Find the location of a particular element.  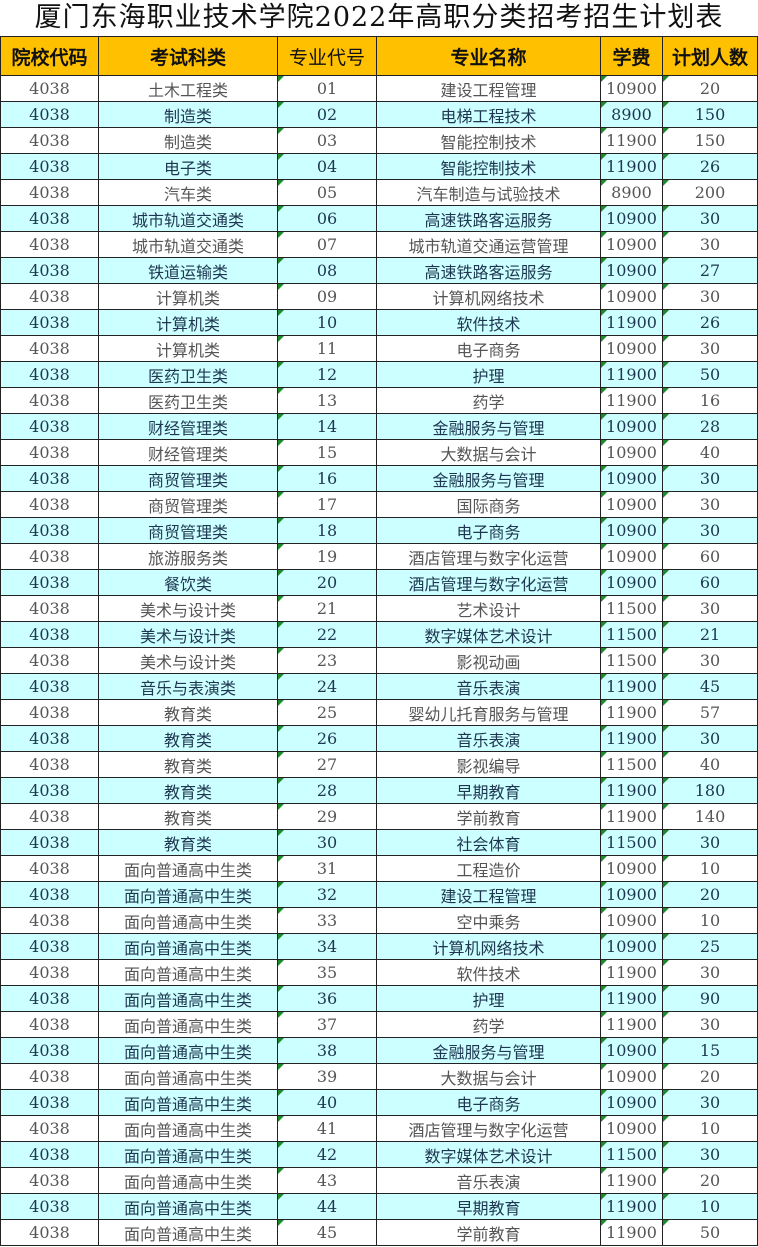

cell-major-name: 药学 is located at coordinates (488, 1024).